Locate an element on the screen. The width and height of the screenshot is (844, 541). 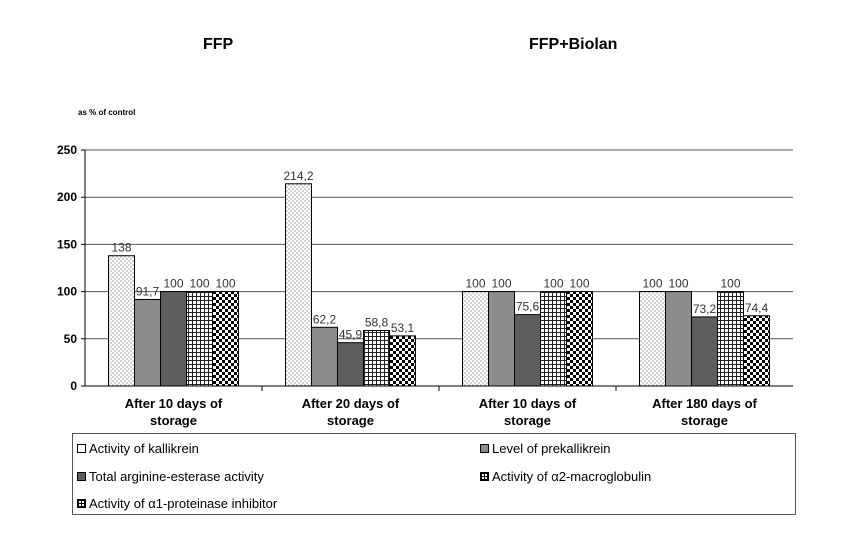
legend-label-kallikrein: Activity of kallikrein is located at coordinates (144, 448).